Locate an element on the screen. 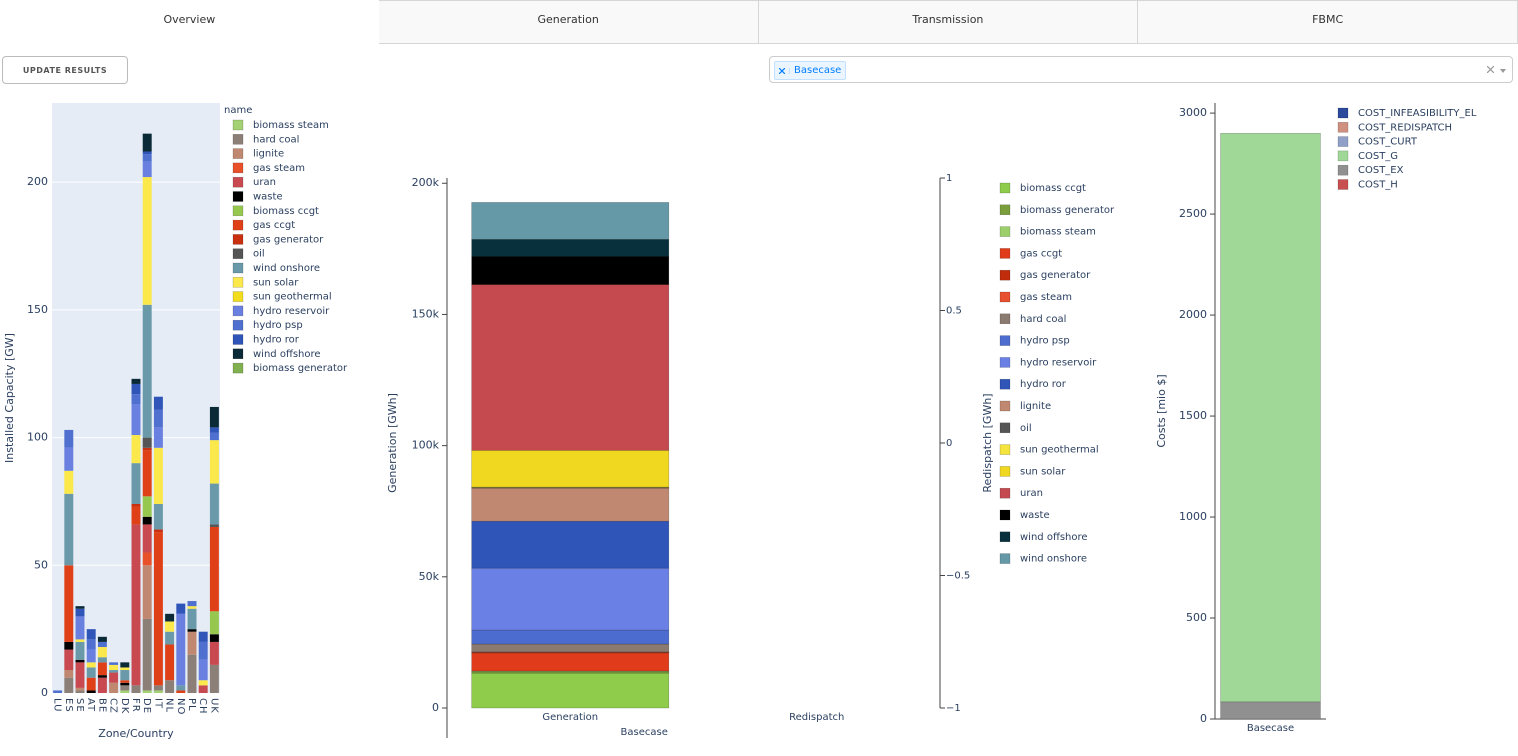 The image size is (1518, 756). tab: FBMC is located at coordinates (1328, 22).